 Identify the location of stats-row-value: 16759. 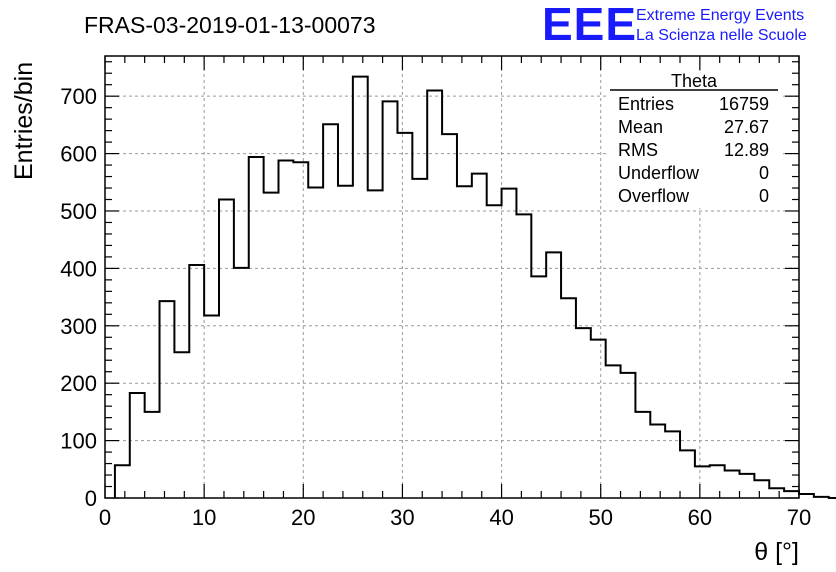
(744, 104).